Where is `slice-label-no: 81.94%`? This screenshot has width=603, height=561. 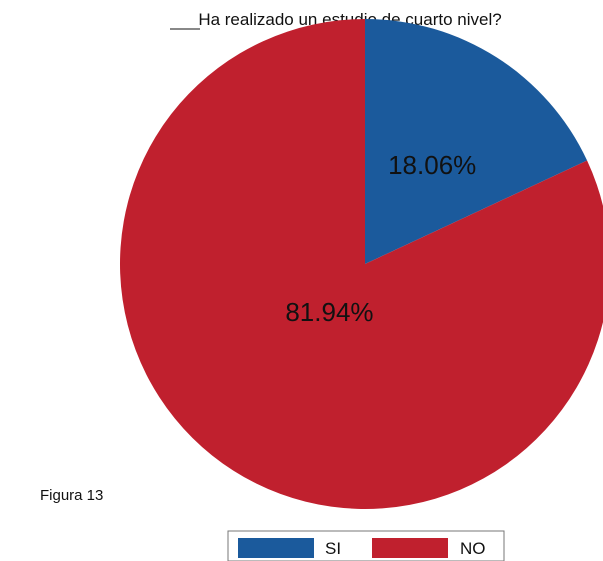
slice-label-no: 81.94% is located at coordinates (329, 312).